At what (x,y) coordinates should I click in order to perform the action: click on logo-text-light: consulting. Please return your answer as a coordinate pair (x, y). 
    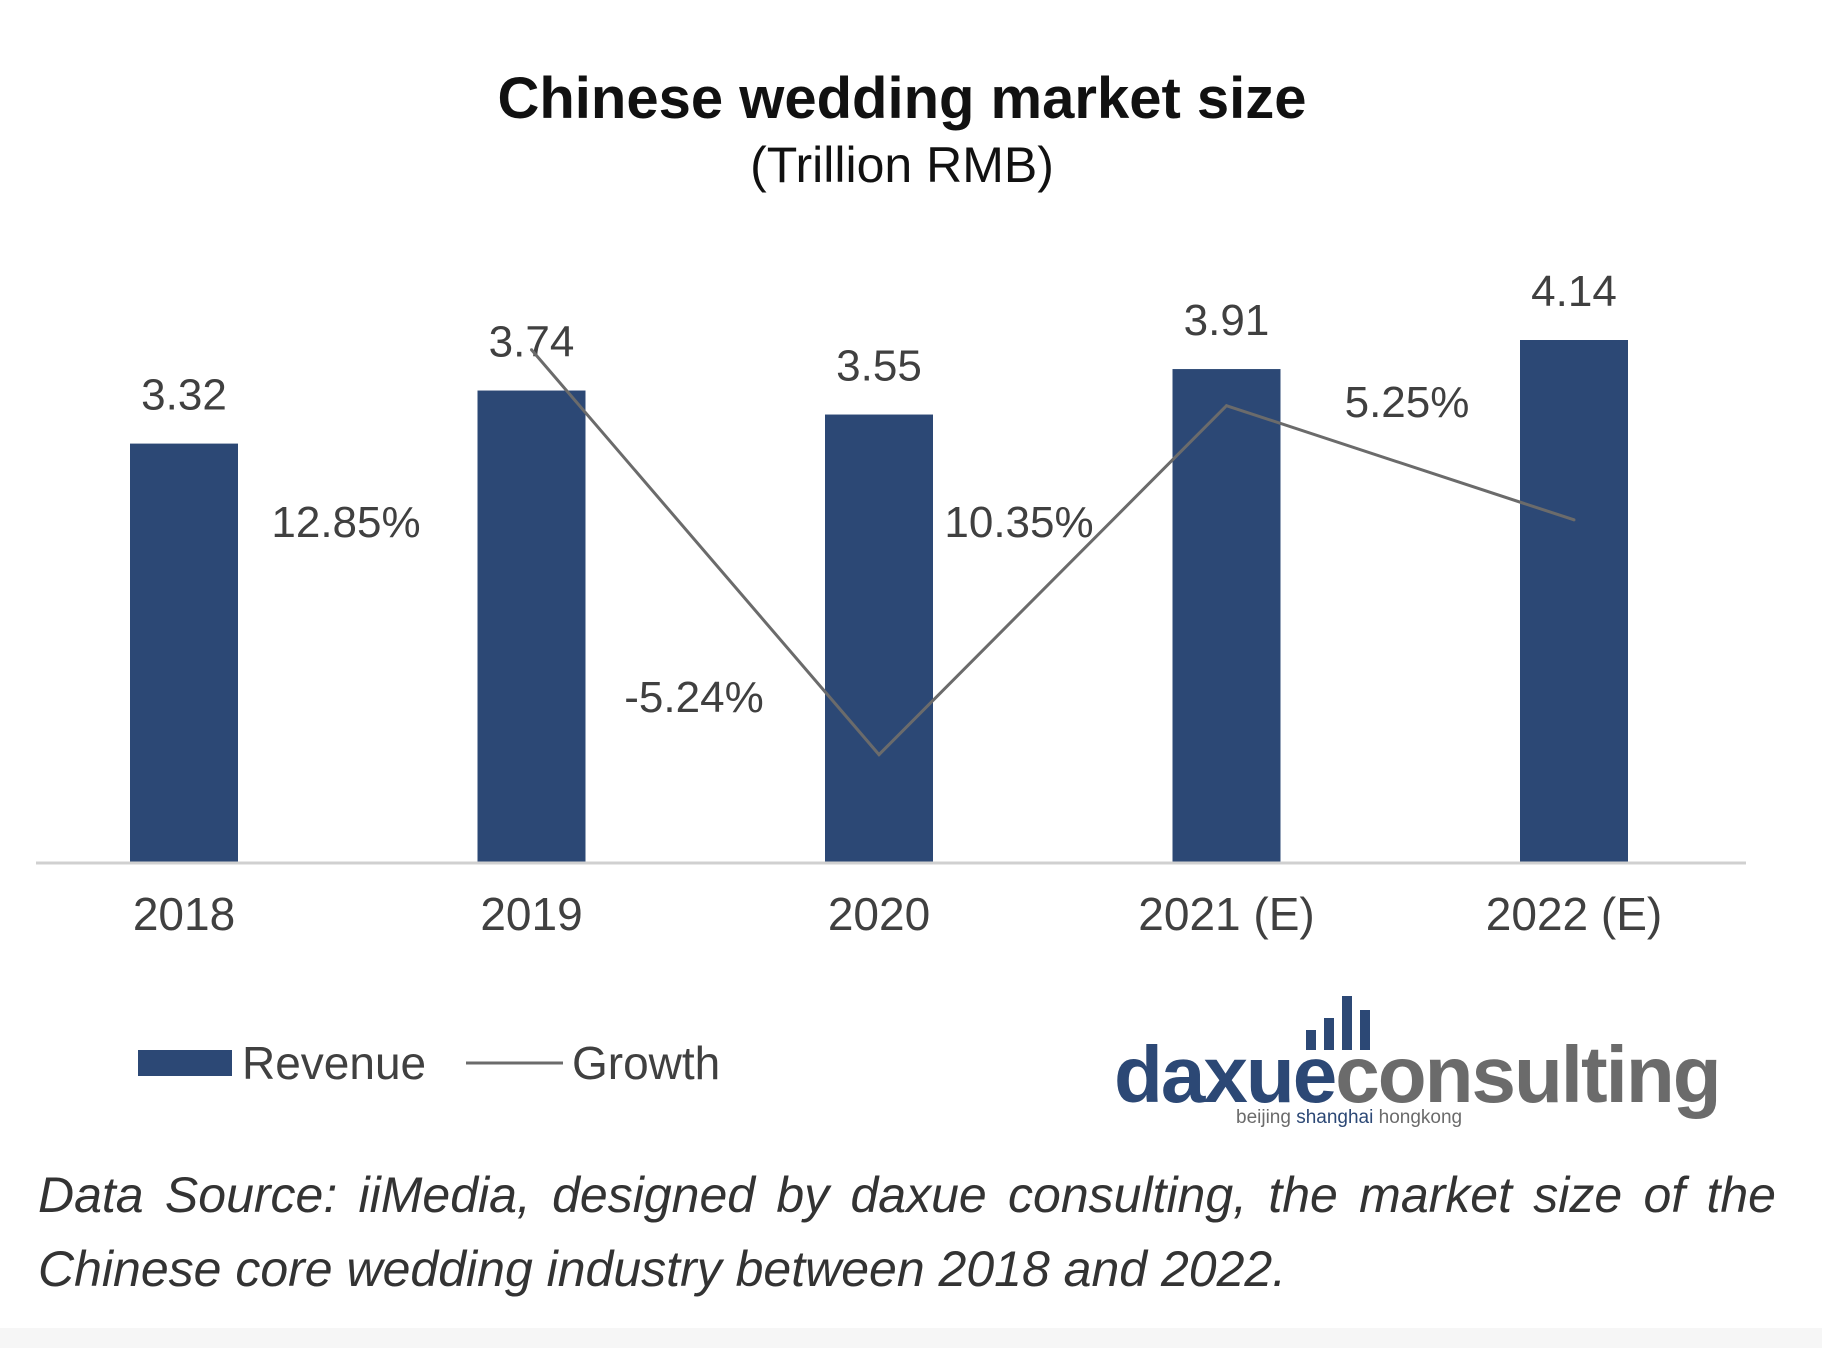
    Looking at the image, I should click on (1527, 1074).